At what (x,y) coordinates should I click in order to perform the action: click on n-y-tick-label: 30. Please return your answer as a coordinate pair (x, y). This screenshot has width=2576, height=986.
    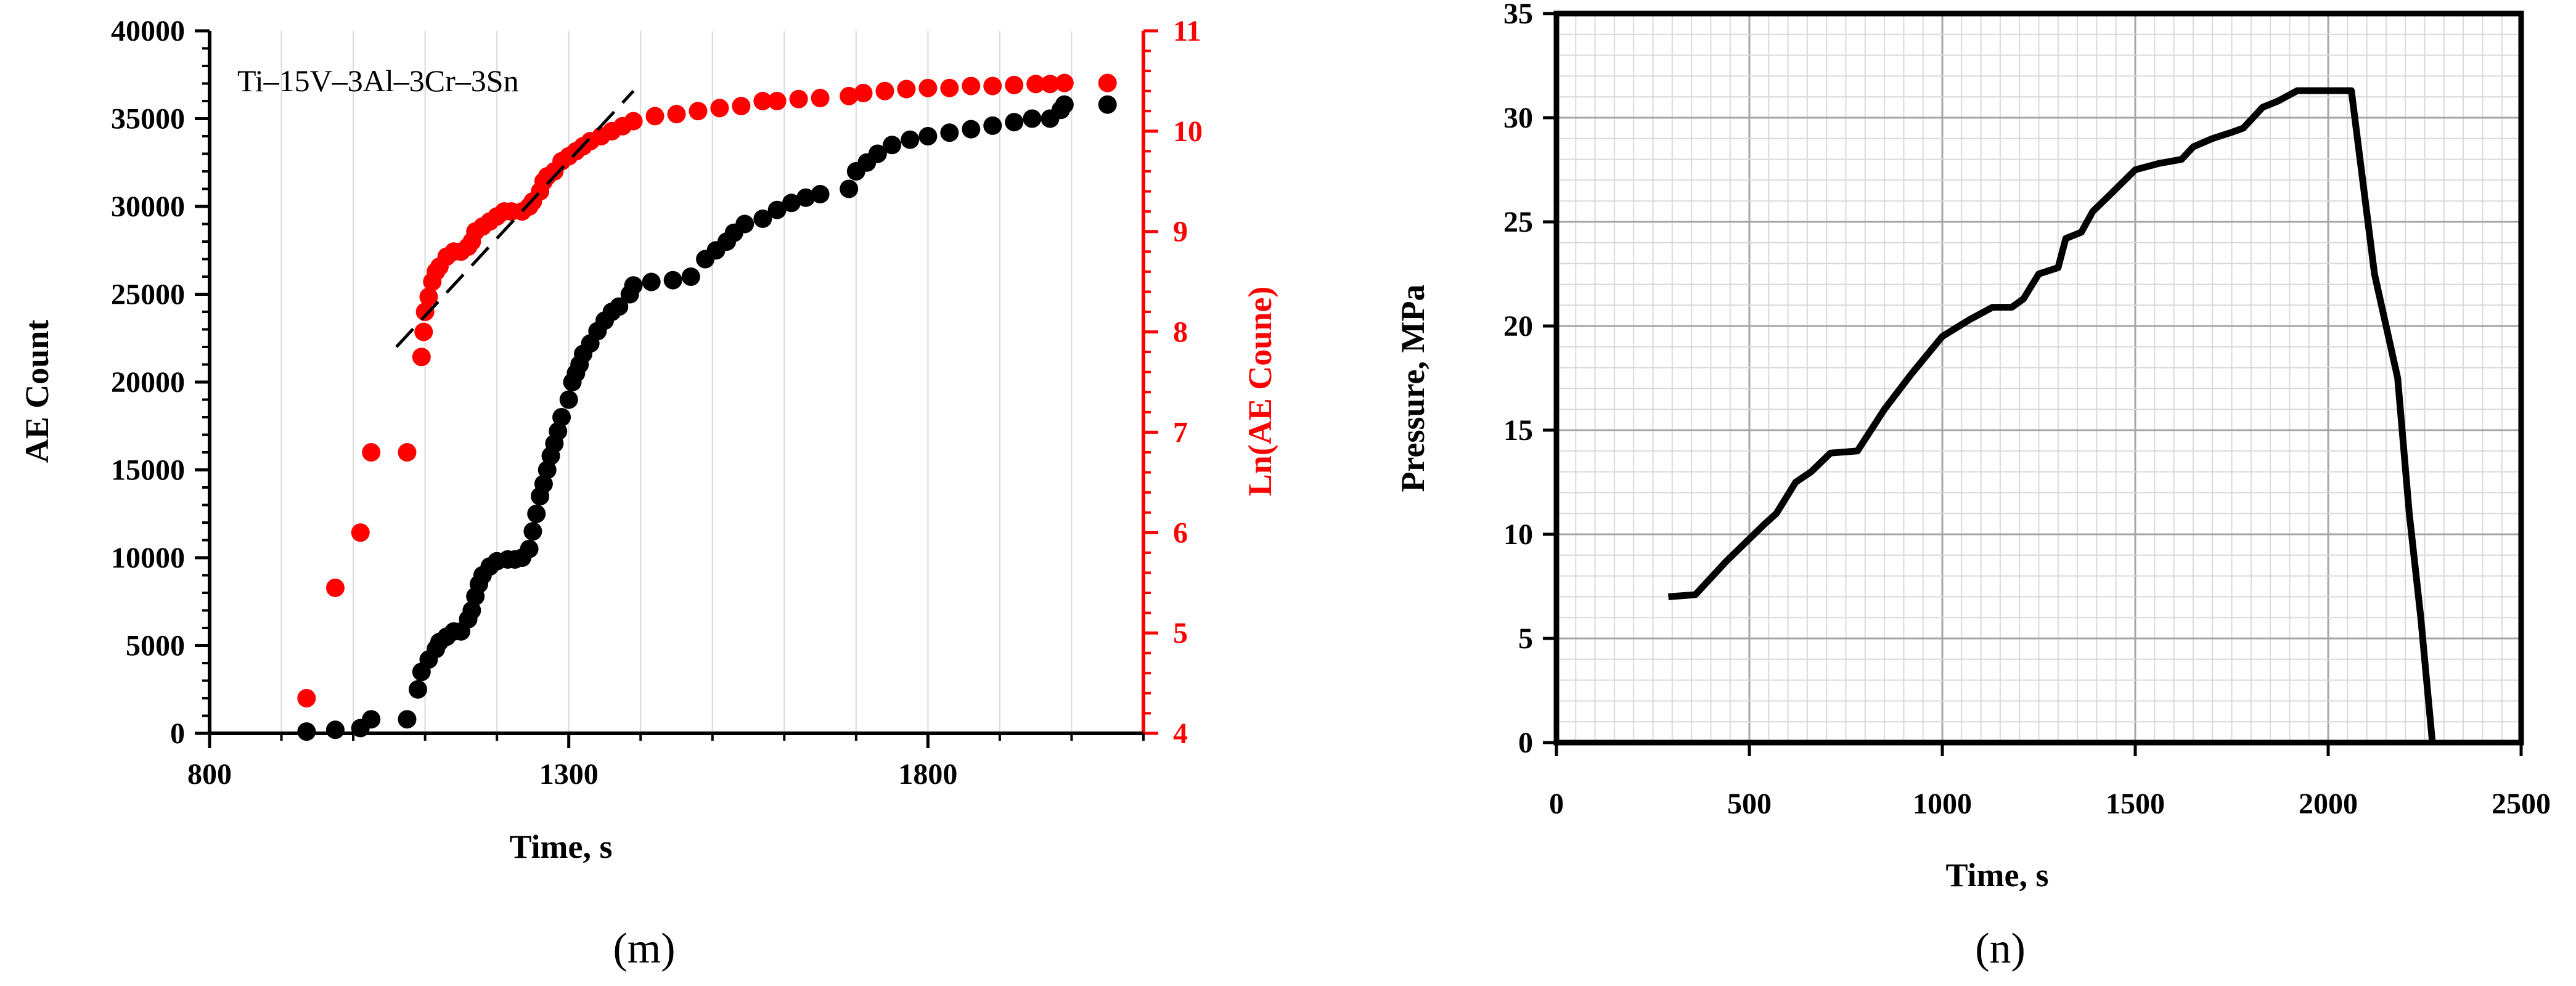
    Looking at the image, I should click on (1518, 118).